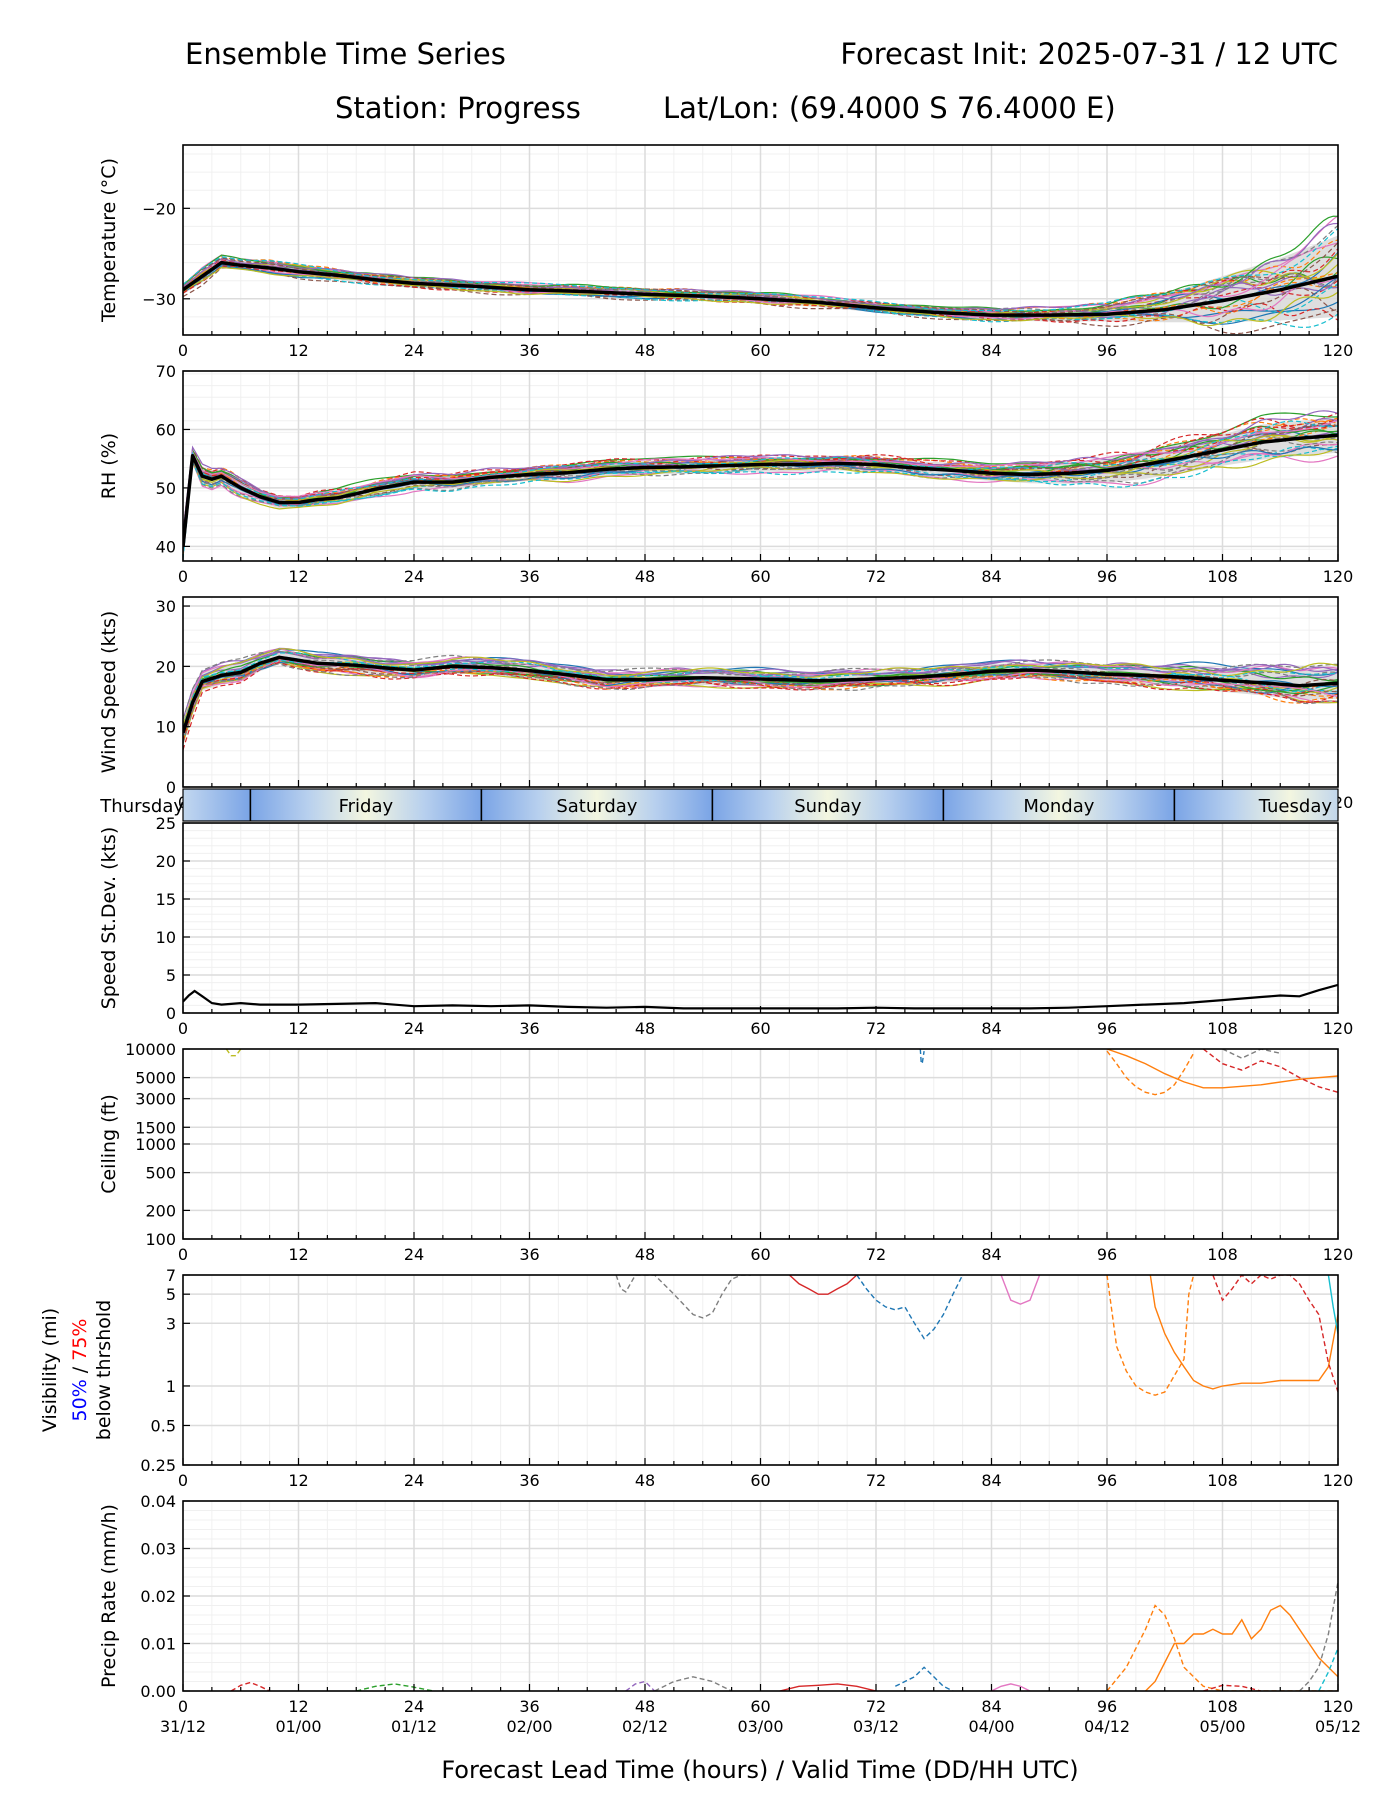 This screenshot has height=1800, width=1400. I want to click on precip-rate-series-member-gray-dashed2, so click(693, 1683).